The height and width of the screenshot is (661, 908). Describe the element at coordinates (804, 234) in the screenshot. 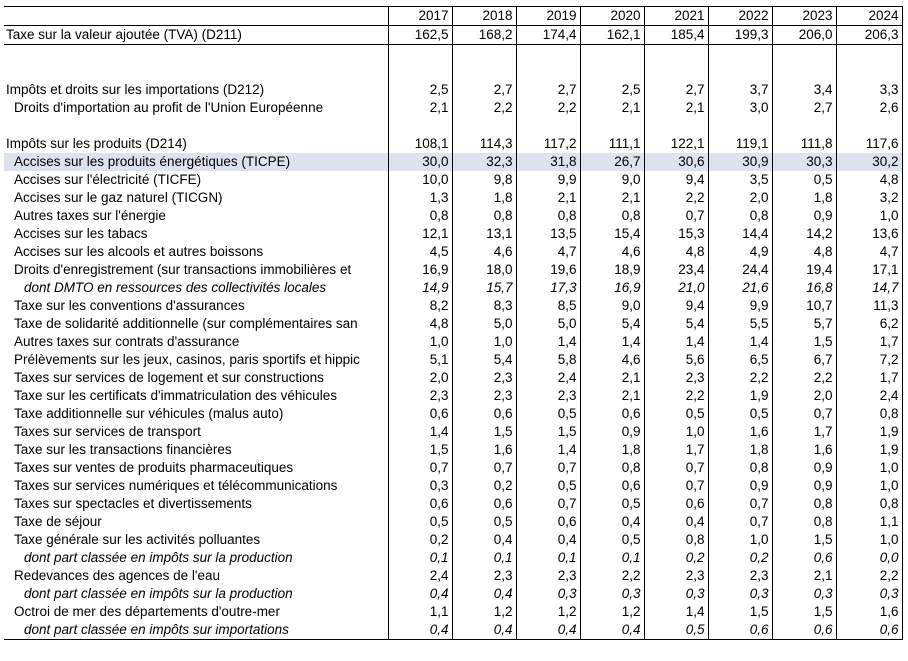

I see `value-cell: 14,2` at that location.